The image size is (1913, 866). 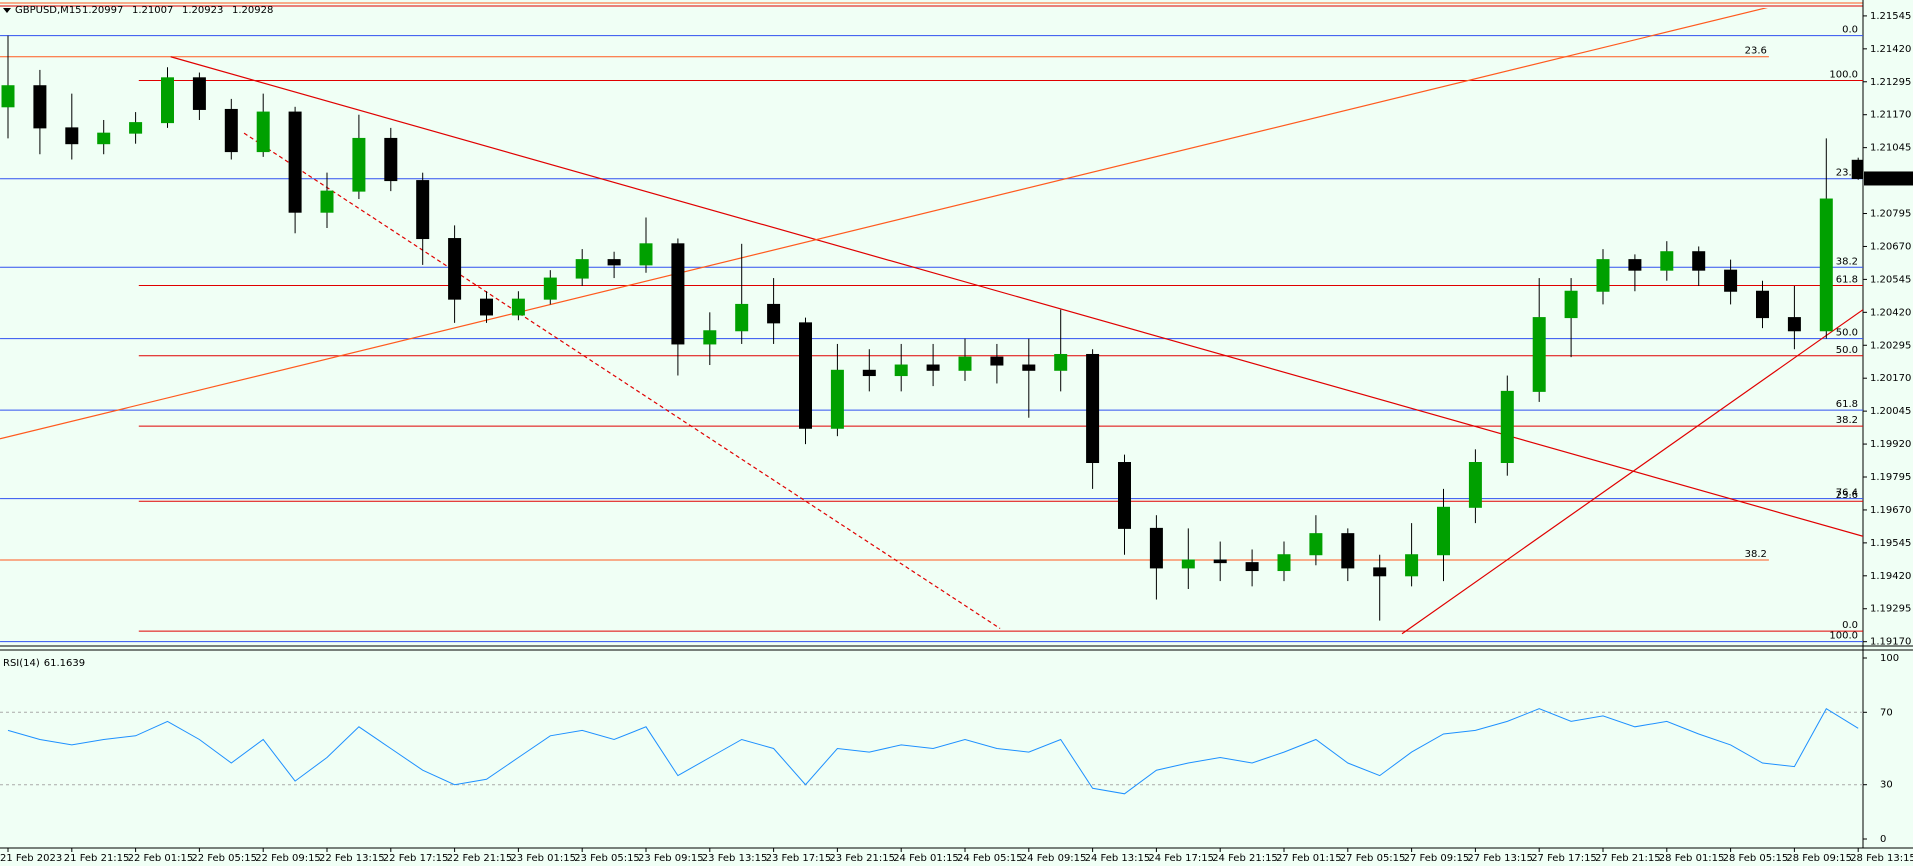 What do you see at coordinates (1890, 312) in the screenshot?
I see `y-tick-label: 1.20420` at bounding box center [1890, 312].